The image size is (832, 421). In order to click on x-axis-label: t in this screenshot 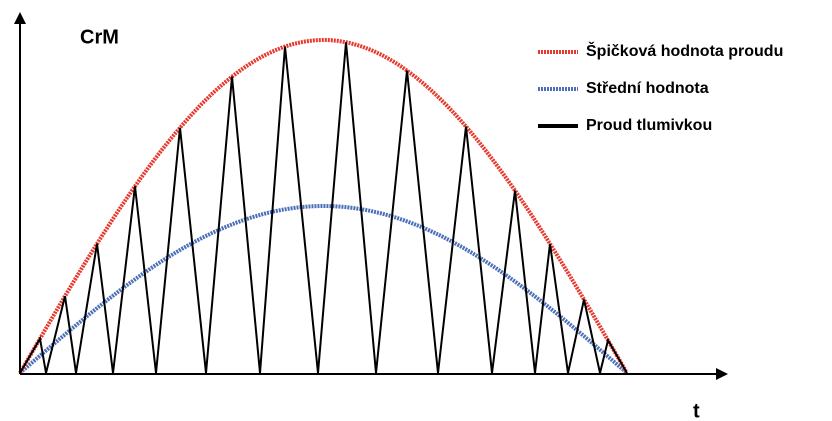, I will do `click(696, 410)`.